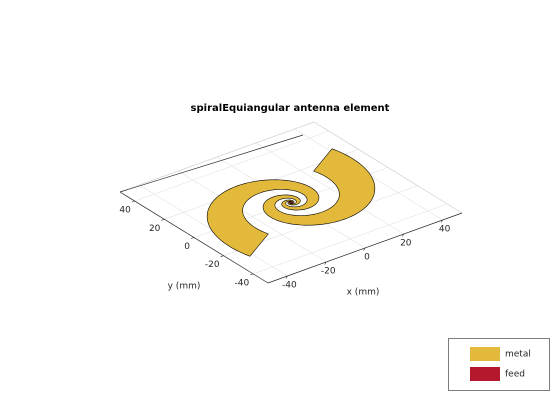 The height and width of the screenshot is (420, 560). Describe the element at coordinates (445, 230) in the screenshot. I see `x-tick-label: 40` at that location.